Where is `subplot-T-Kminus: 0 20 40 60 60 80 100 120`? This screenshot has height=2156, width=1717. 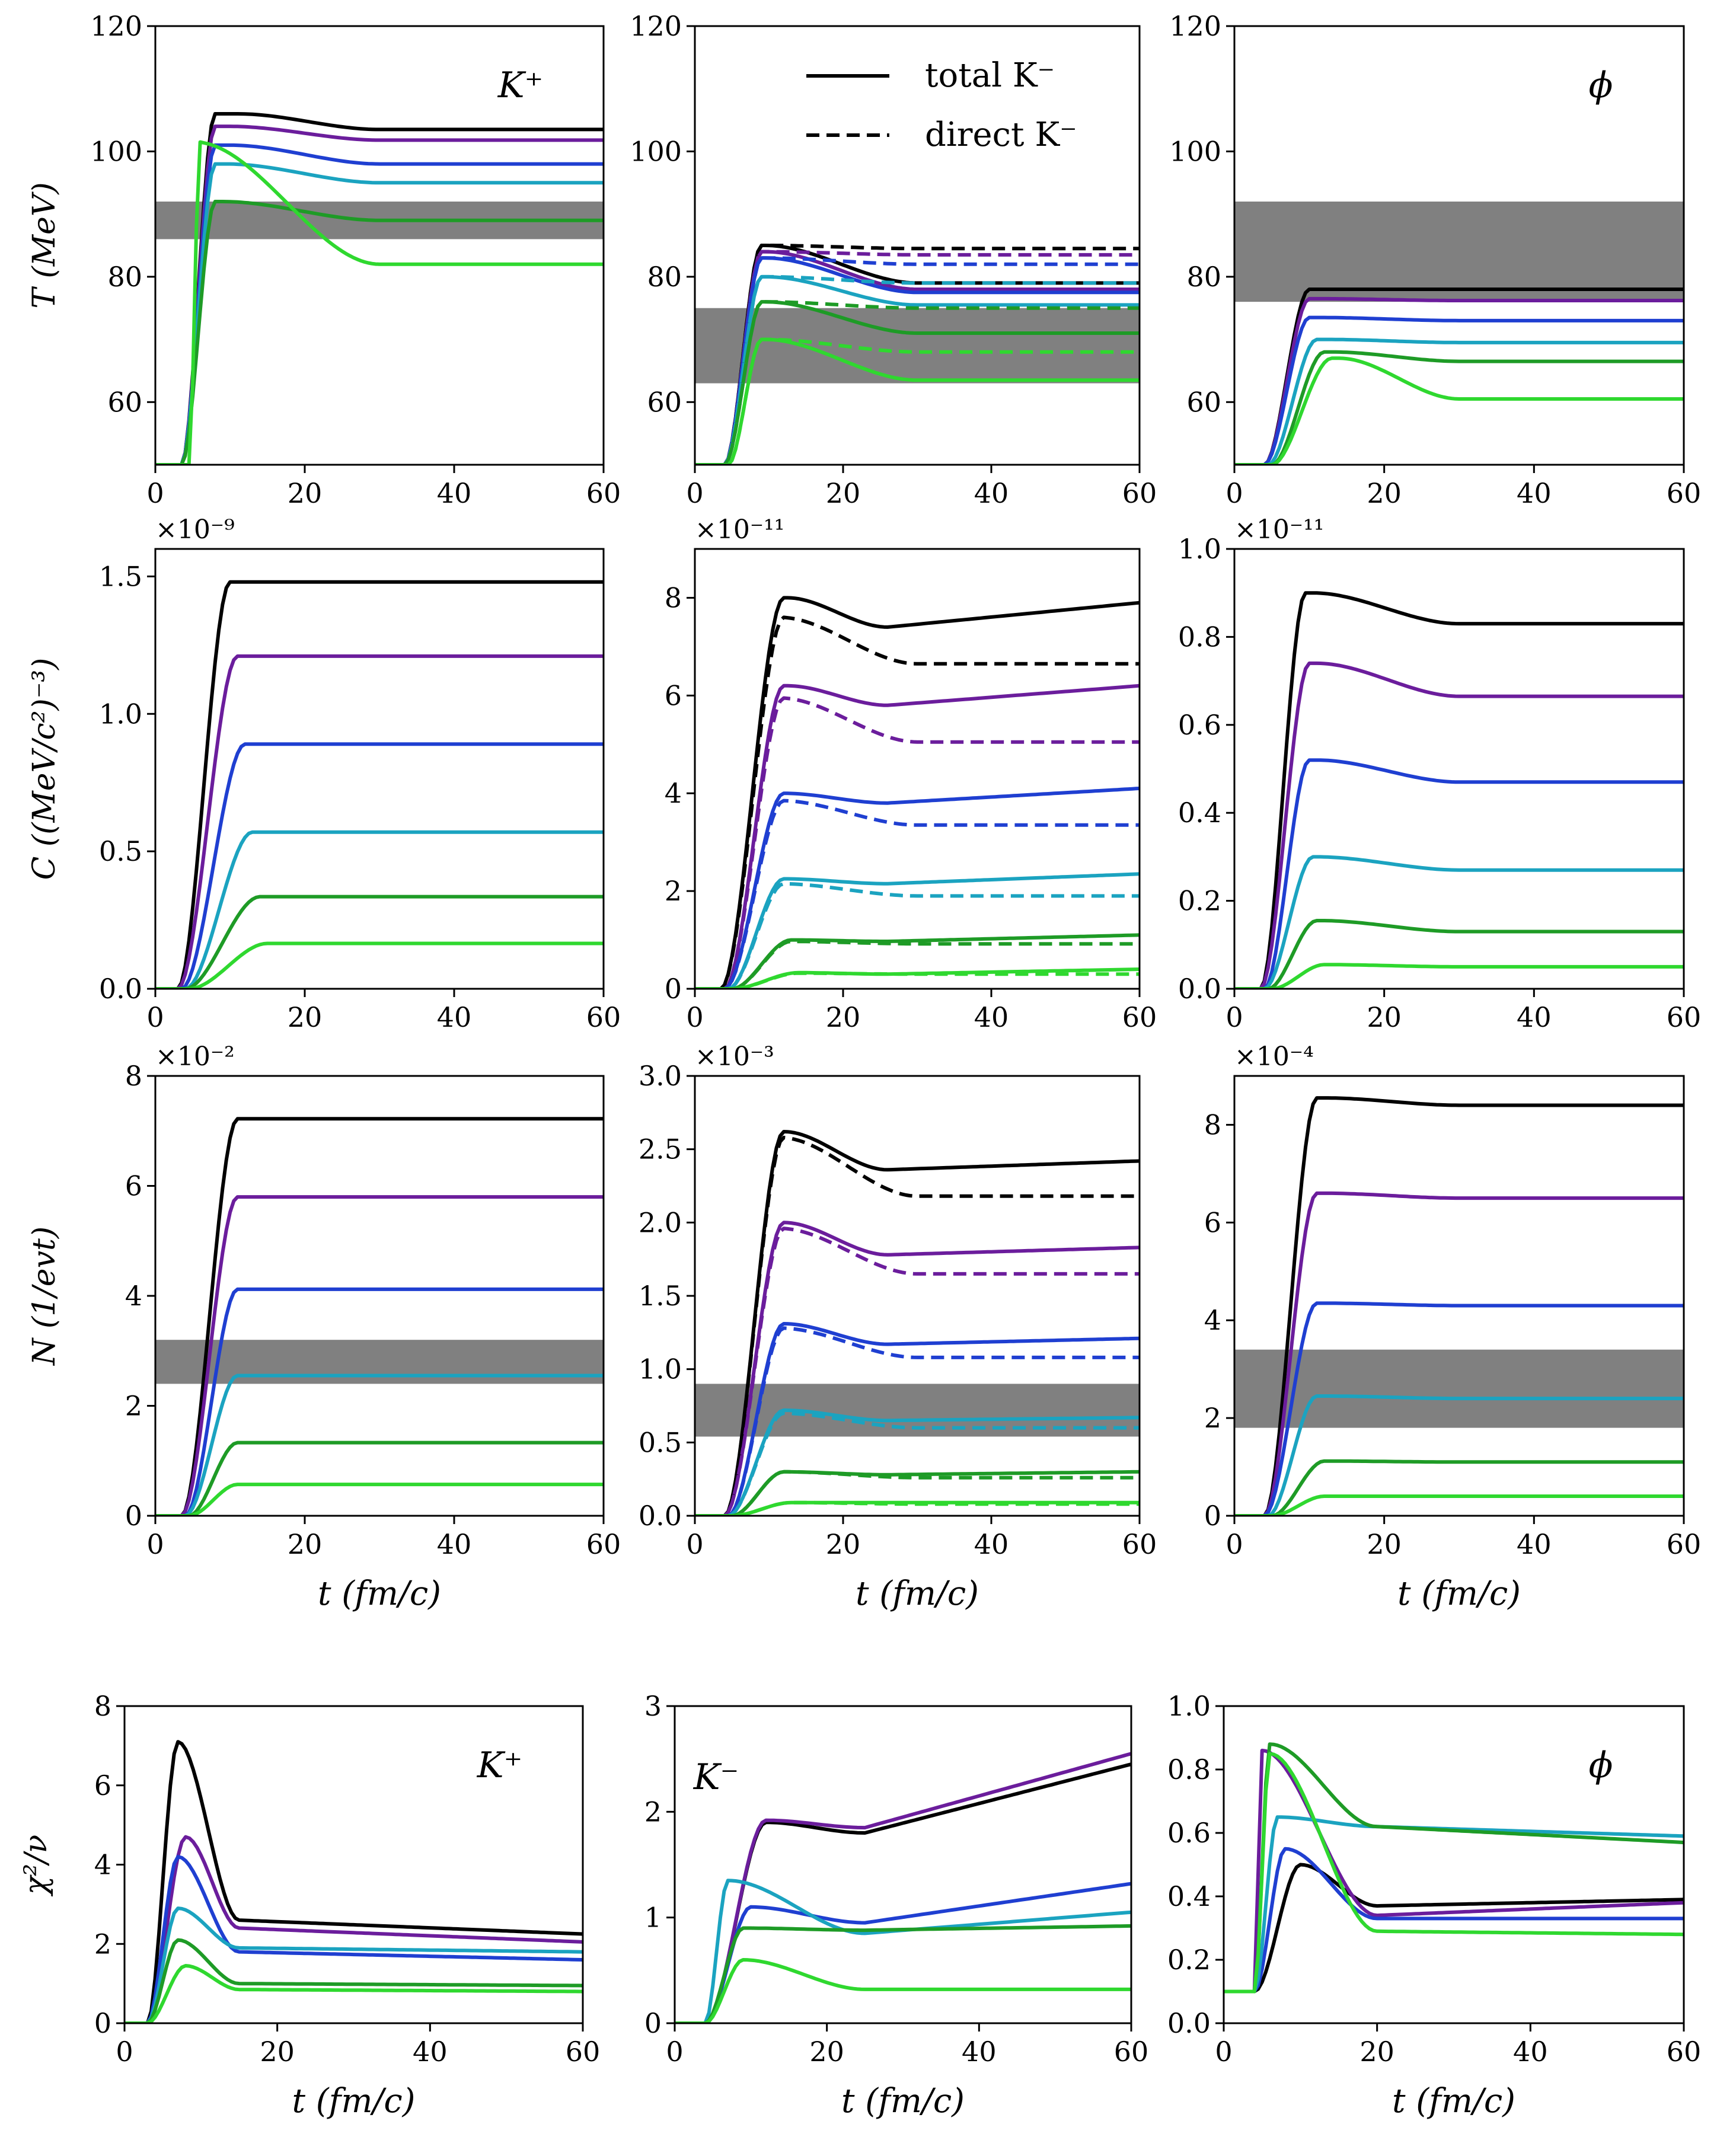
subplot-T-Kminus: 0 20 40 60 60 80 100 120 is located at coordinates (893, 259).